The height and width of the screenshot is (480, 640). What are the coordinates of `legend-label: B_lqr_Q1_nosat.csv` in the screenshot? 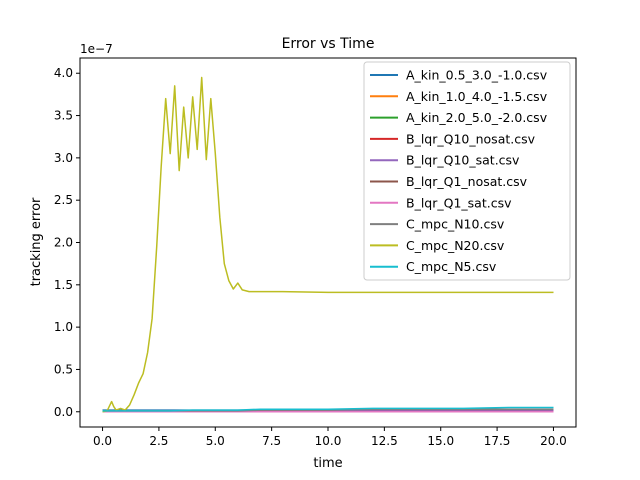 It's located at (467, 181).